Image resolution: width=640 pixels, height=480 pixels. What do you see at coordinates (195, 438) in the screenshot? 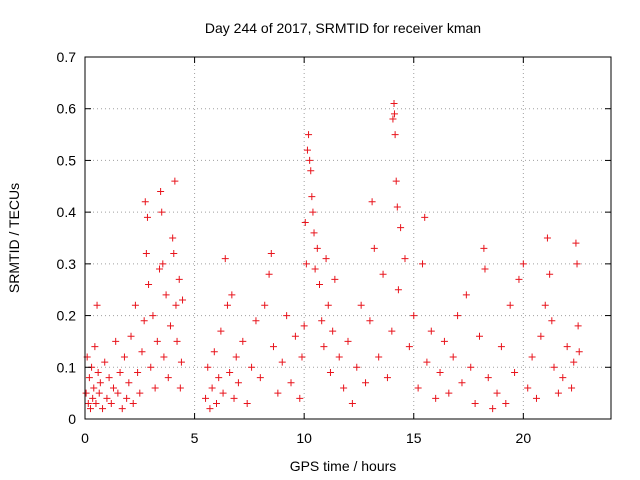
I see `x-tick-label: 5` at bounding box center [195, 438].